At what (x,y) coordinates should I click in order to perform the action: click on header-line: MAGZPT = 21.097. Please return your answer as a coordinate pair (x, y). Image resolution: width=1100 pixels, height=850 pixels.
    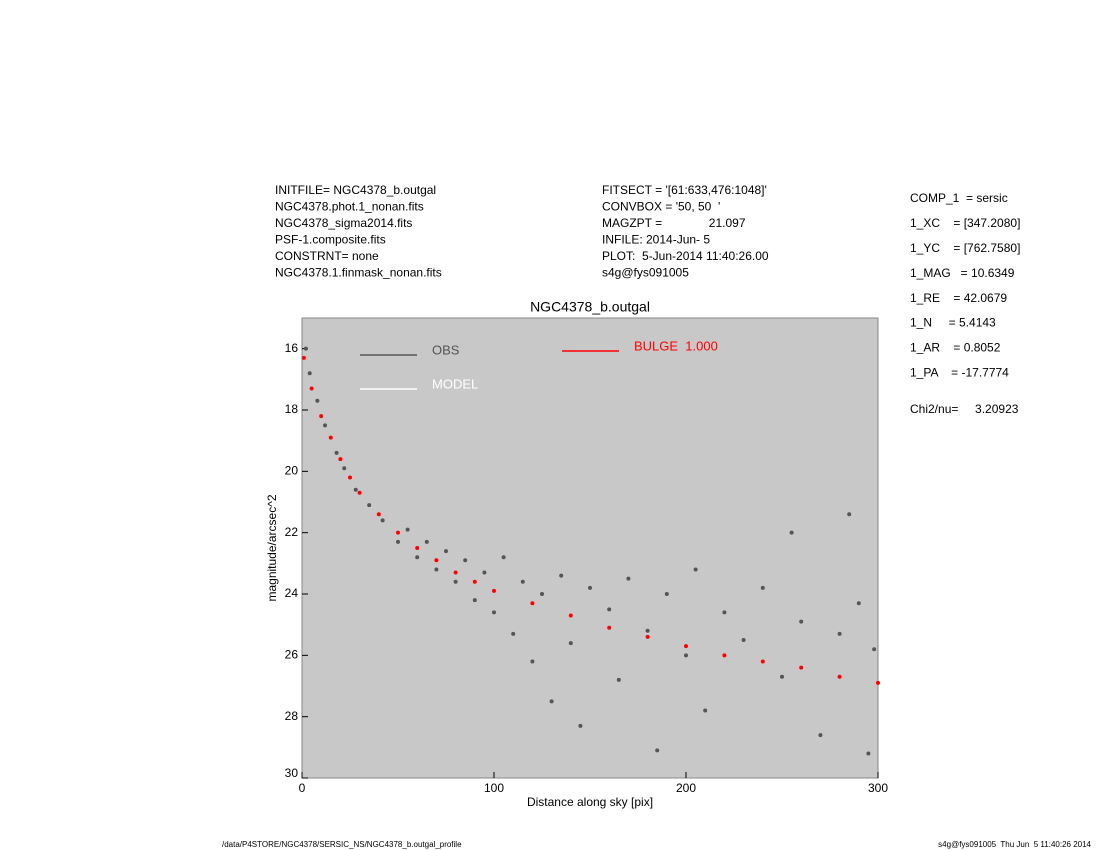
    Looking at the image, I should click on (674, 223).